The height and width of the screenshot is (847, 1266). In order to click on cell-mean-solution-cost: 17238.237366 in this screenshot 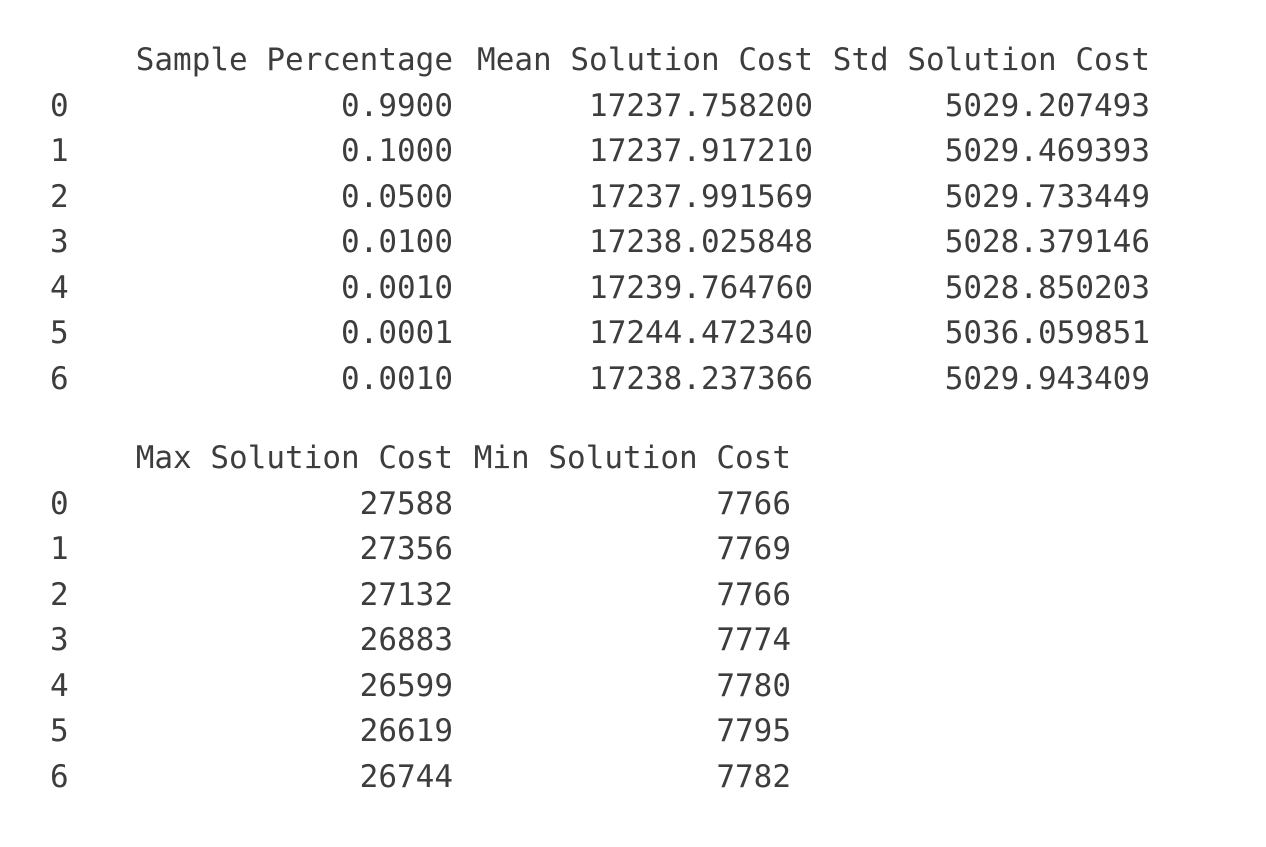, I will do `click(701, 378)`.